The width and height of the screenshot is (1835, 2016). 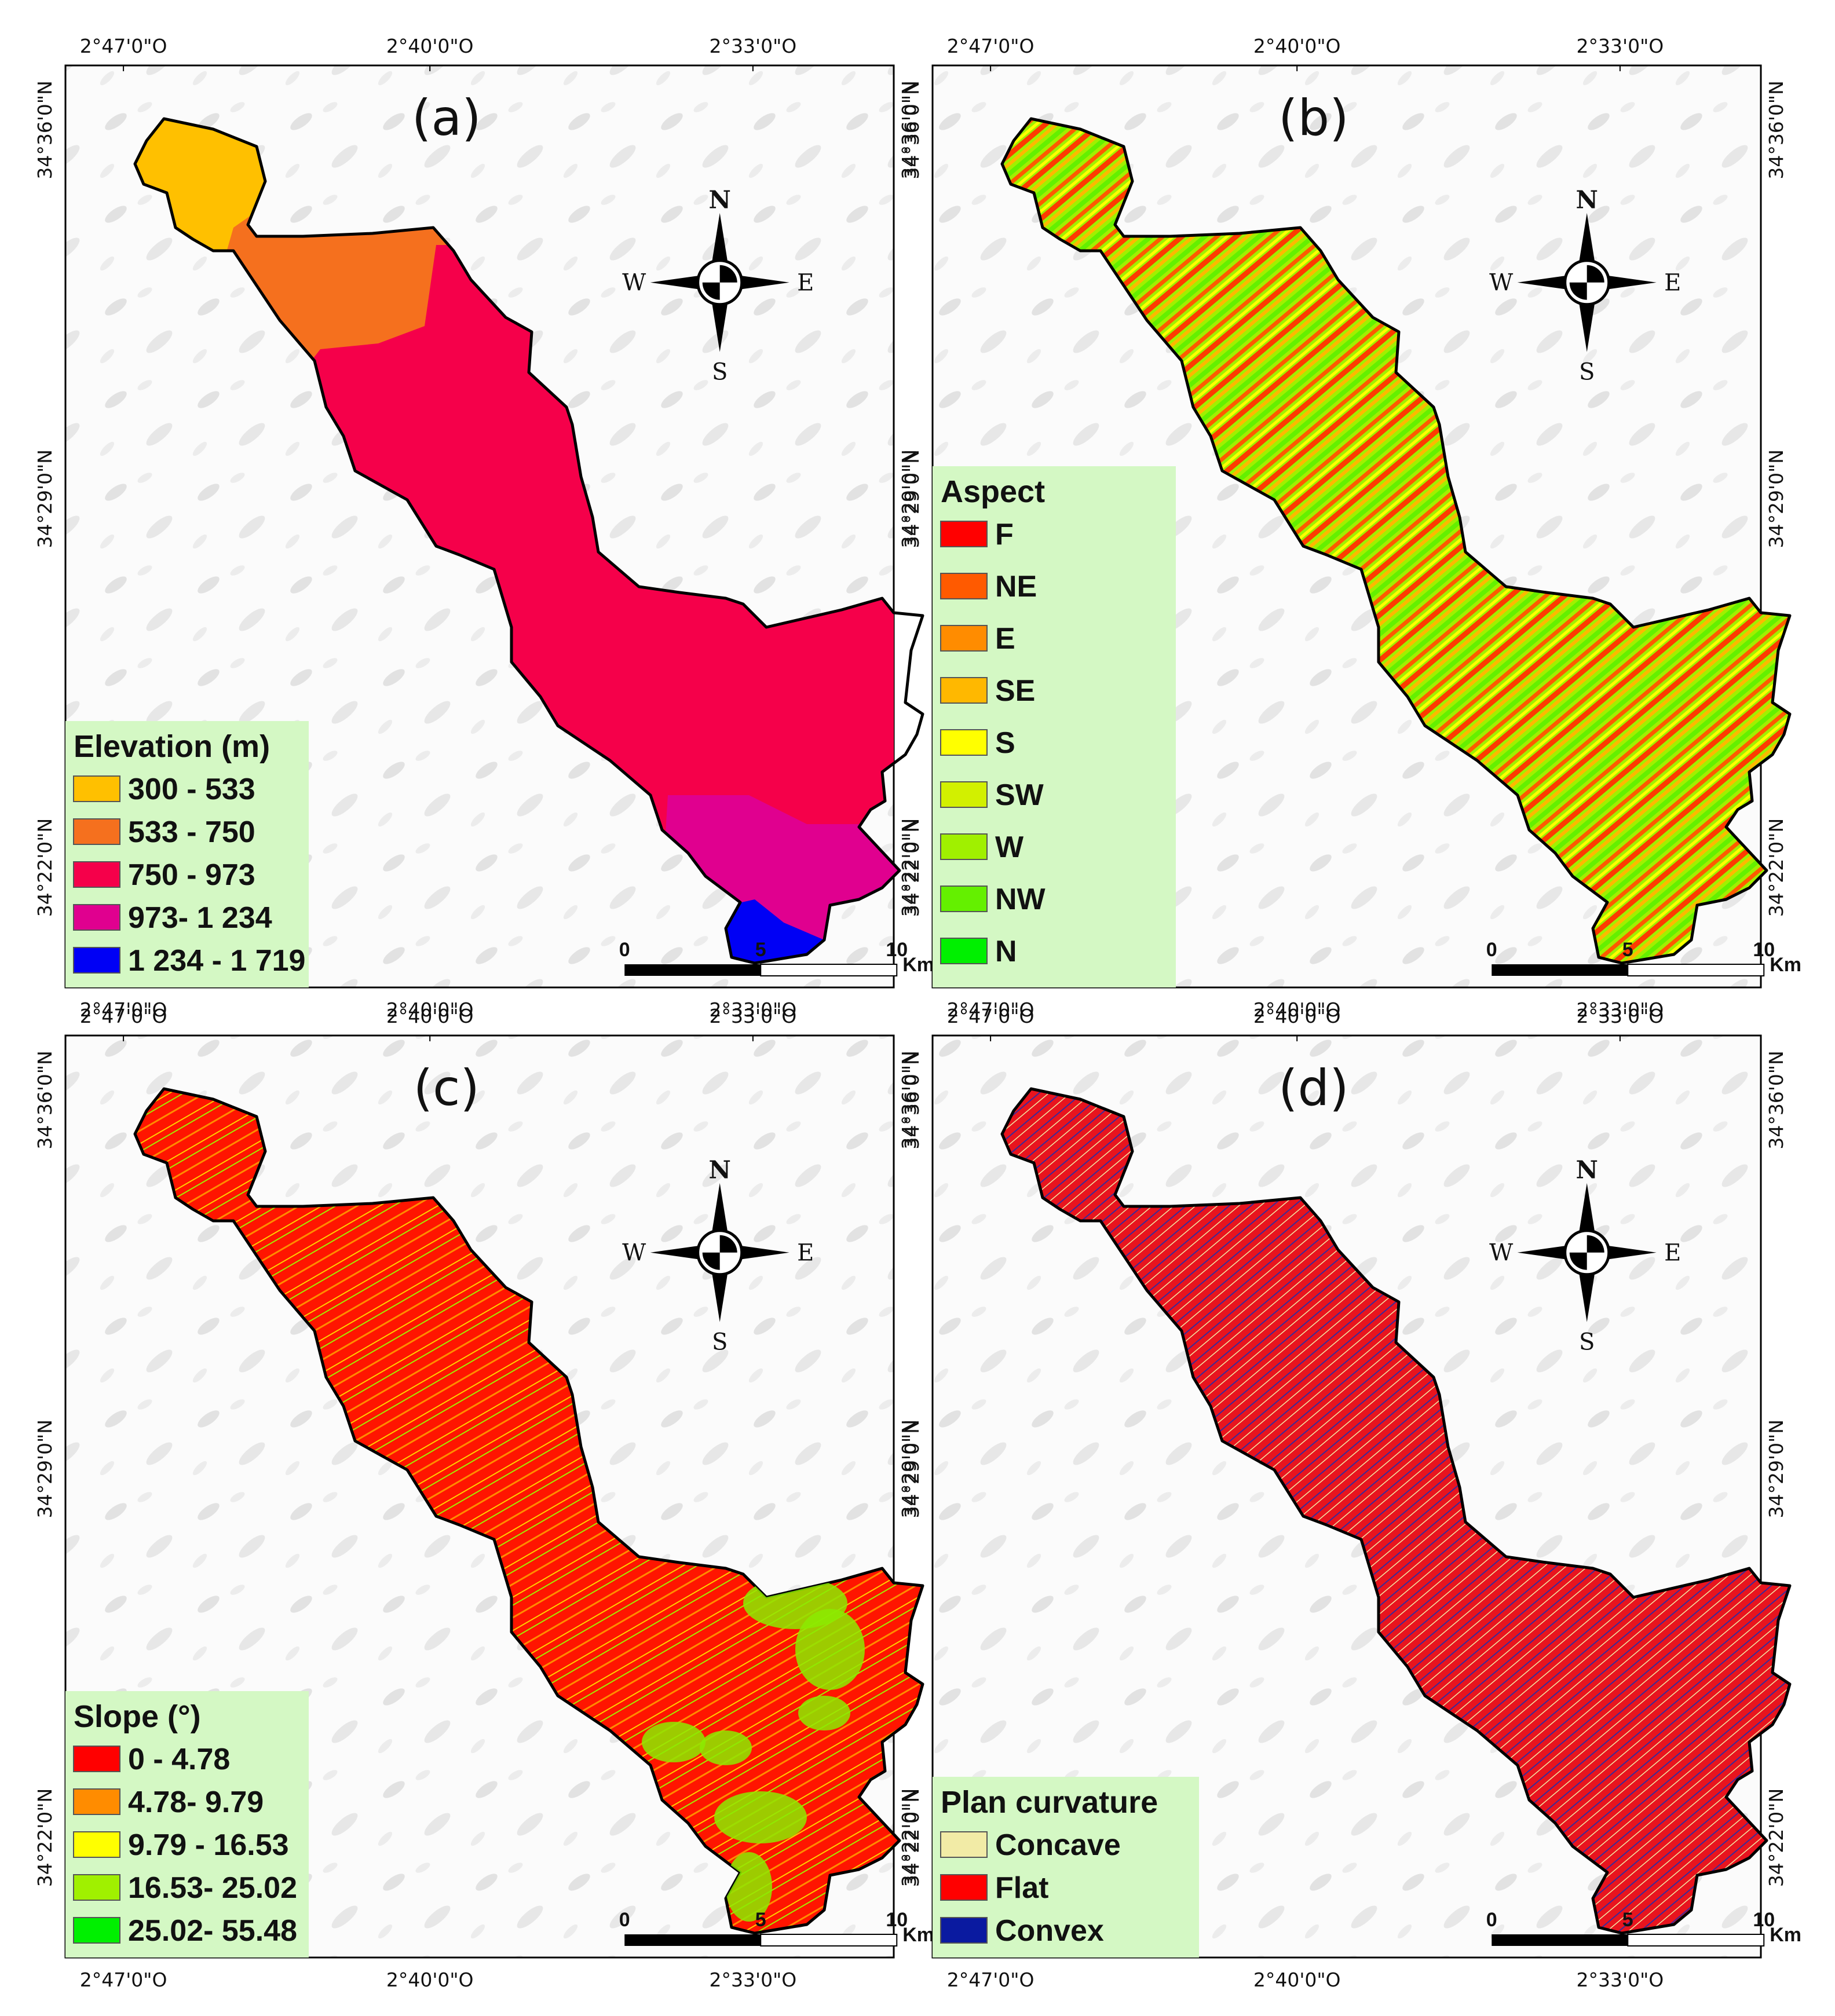 I want to click on panel-label: (b), so click(x=1313, y=118).